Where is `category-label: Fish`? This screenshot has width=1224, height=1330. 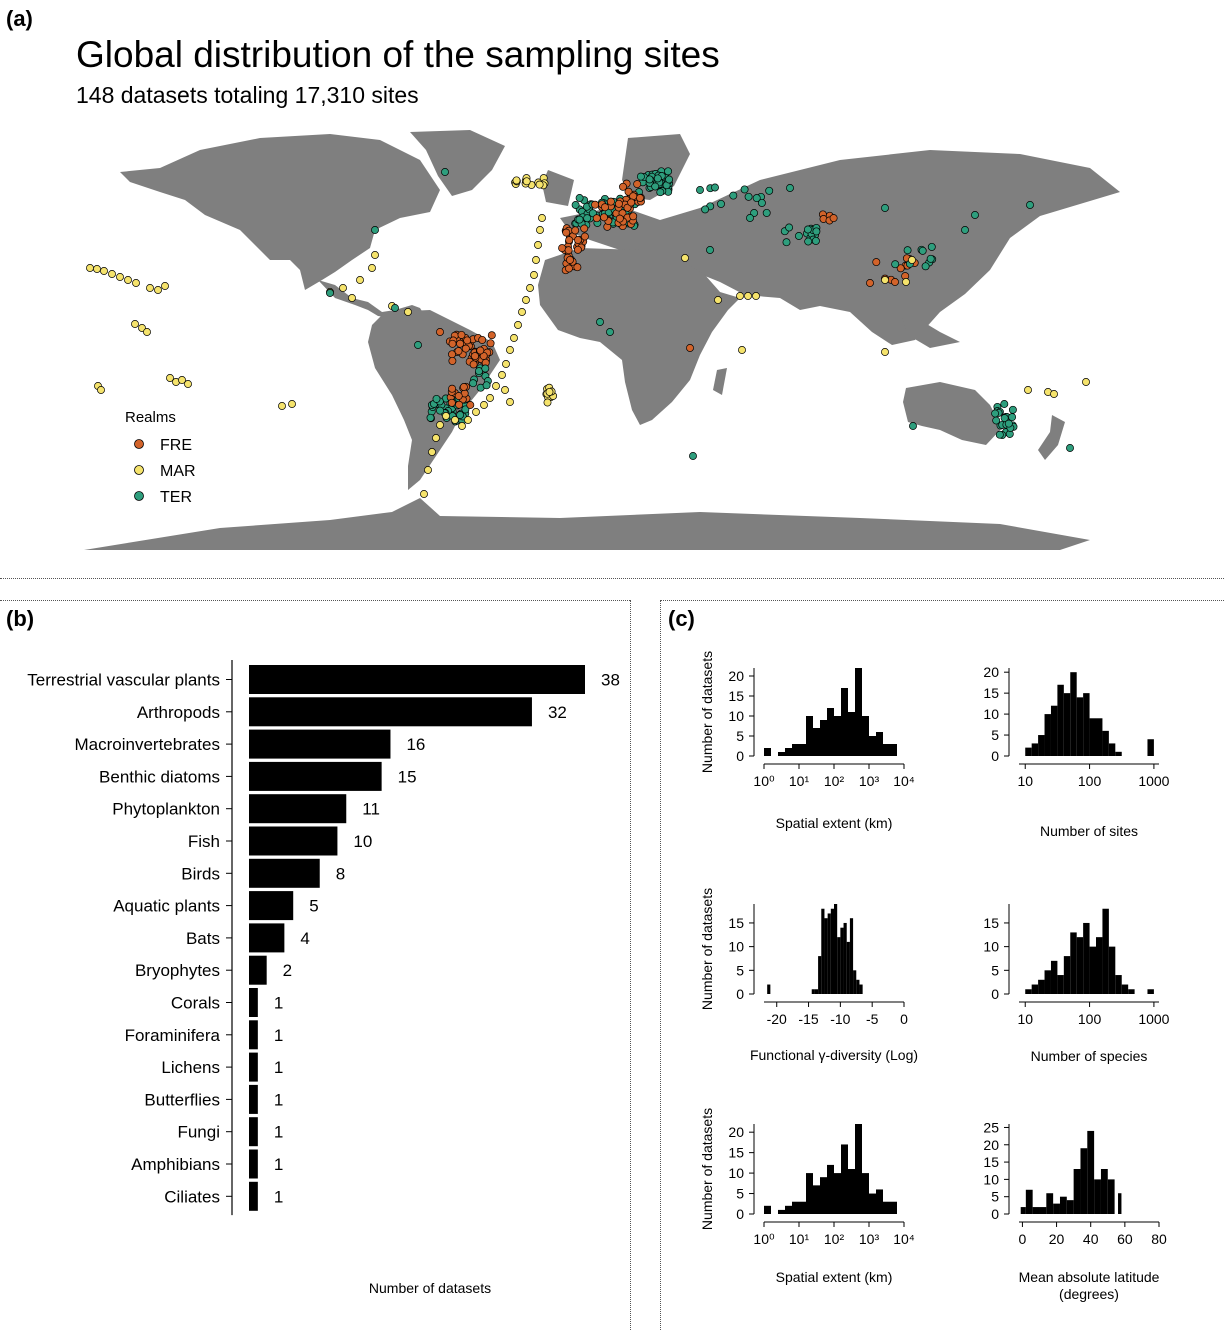 category-label: Fish is located at coordinates (204, 841).